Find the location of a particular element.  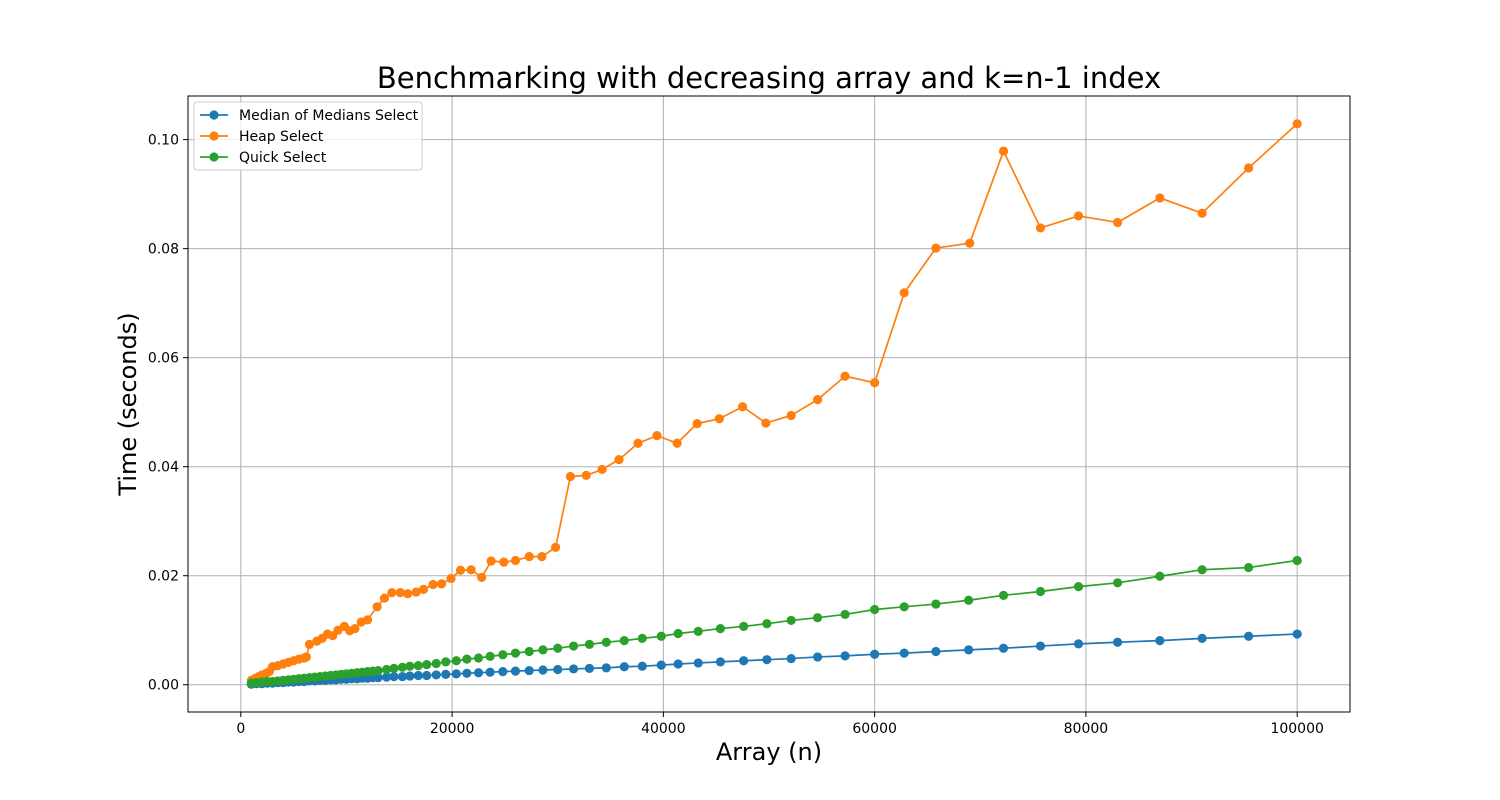

legend-box is located at coordinates (308, 136).